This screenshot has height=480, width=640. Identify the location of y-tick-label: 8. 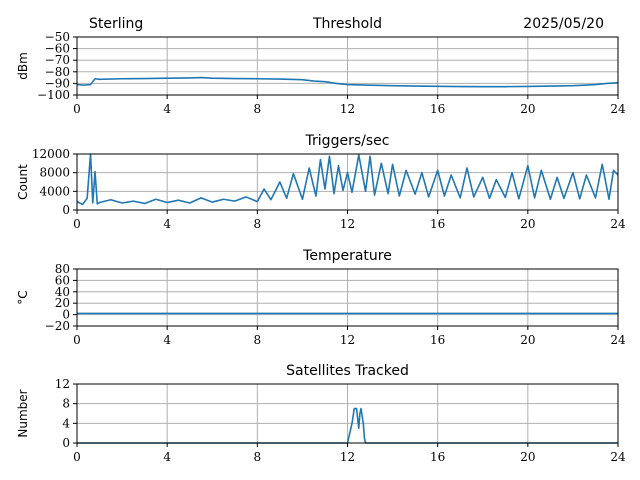
(66, 404).